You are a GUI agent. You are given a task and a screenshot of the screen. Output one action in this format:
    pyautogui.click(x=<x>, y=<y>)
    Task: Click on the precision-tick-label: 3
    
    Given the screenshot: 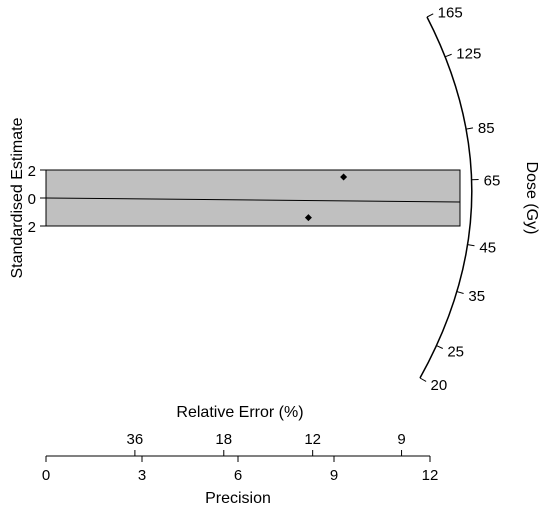 What is the action you would take?
    pyautogui.click(x=142, y=475)
    